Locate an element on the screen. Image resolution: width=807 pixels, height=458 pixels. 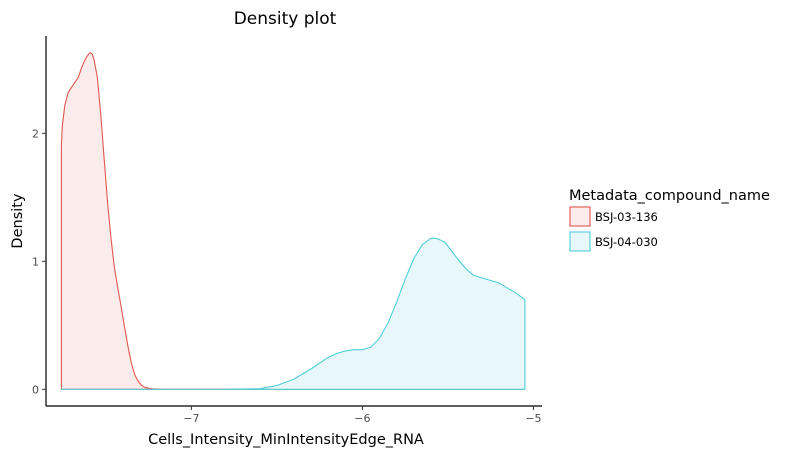
x-tick-label: −5 is located at coordinates (533, 418).